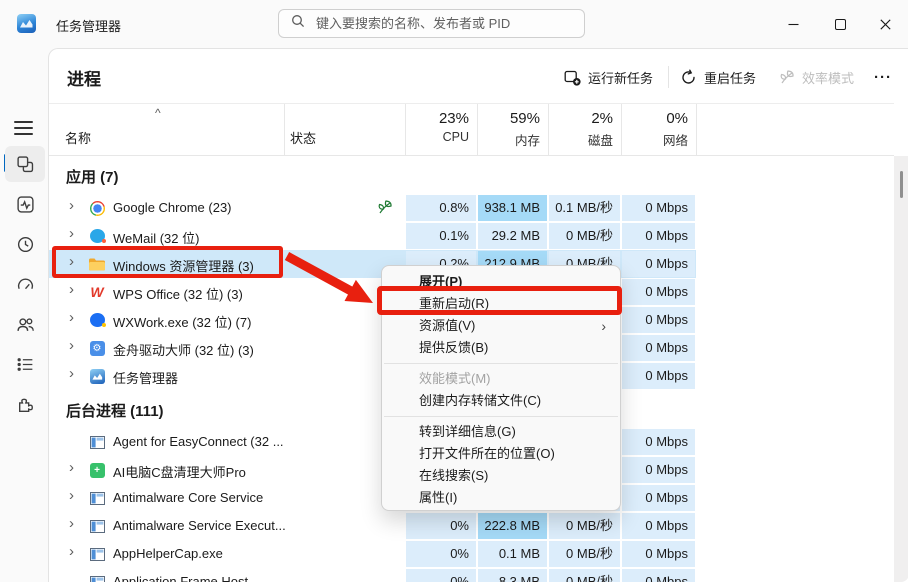 The image size is (908, 582). Describe the element at coordinates (441, 23) in the screenshot. I see `search-input` at that location.